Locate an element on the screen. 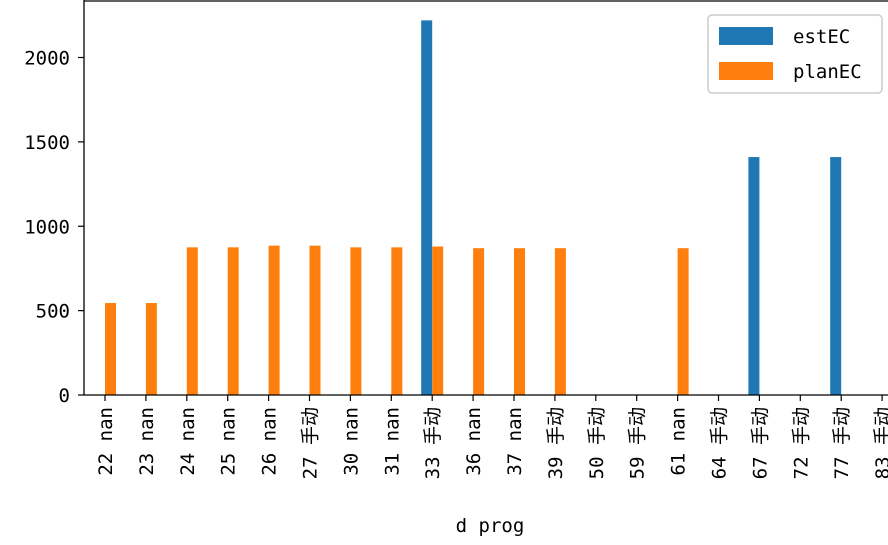 The image size is (888, 545). y-tick-label-2000: 2000 is located at coordinates (47, 59).